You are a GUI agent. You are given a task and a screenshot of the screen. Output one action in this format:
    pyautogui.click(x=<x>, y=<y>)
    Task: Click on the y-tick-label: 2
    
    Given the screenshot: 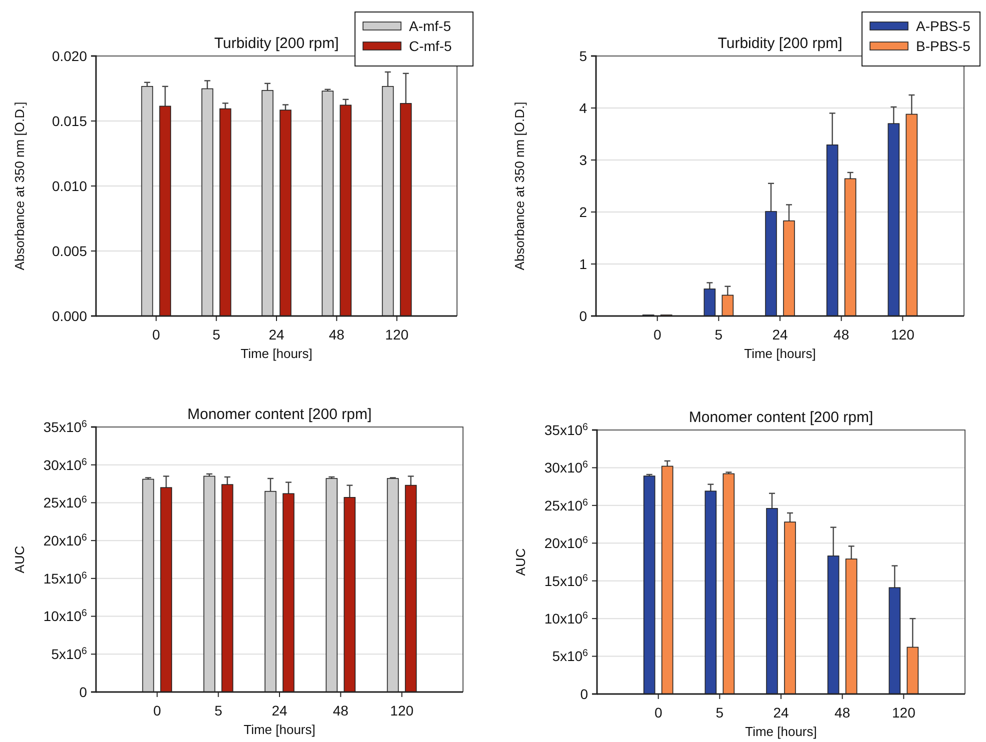 What is the action you would take?
    pyautogui.click(x=583, y=212)
    